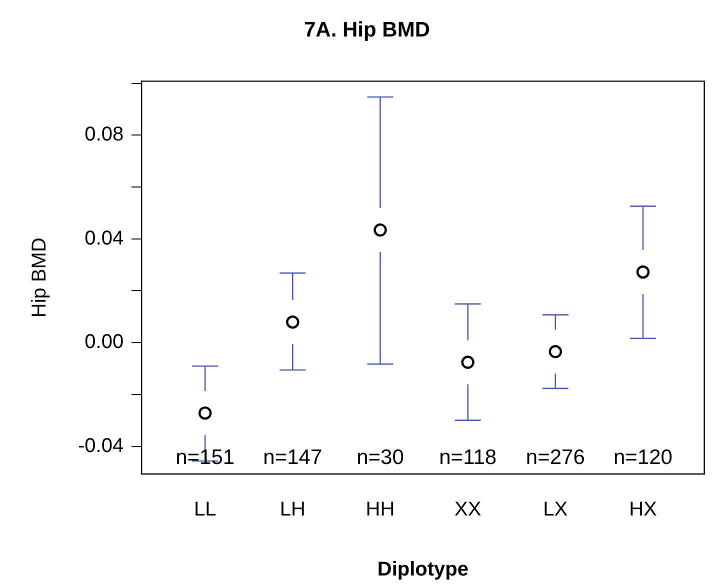  What do you see at coordinates (468, 457) in the screenshot?
I see `annotation: n=118` at bounding box center [468, 457].